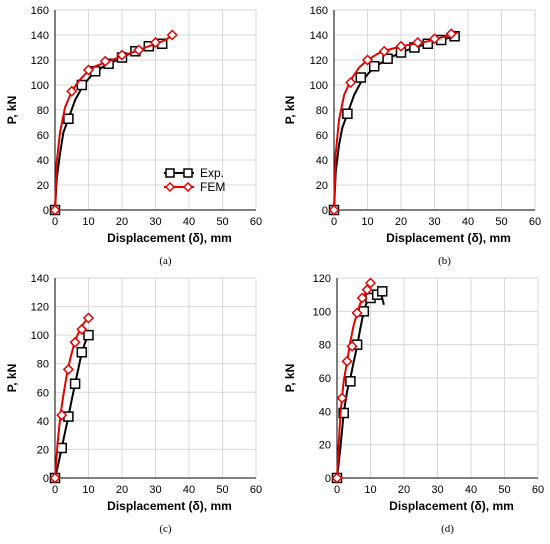  I want to click on panel-caption: (a), so click(165, 261).